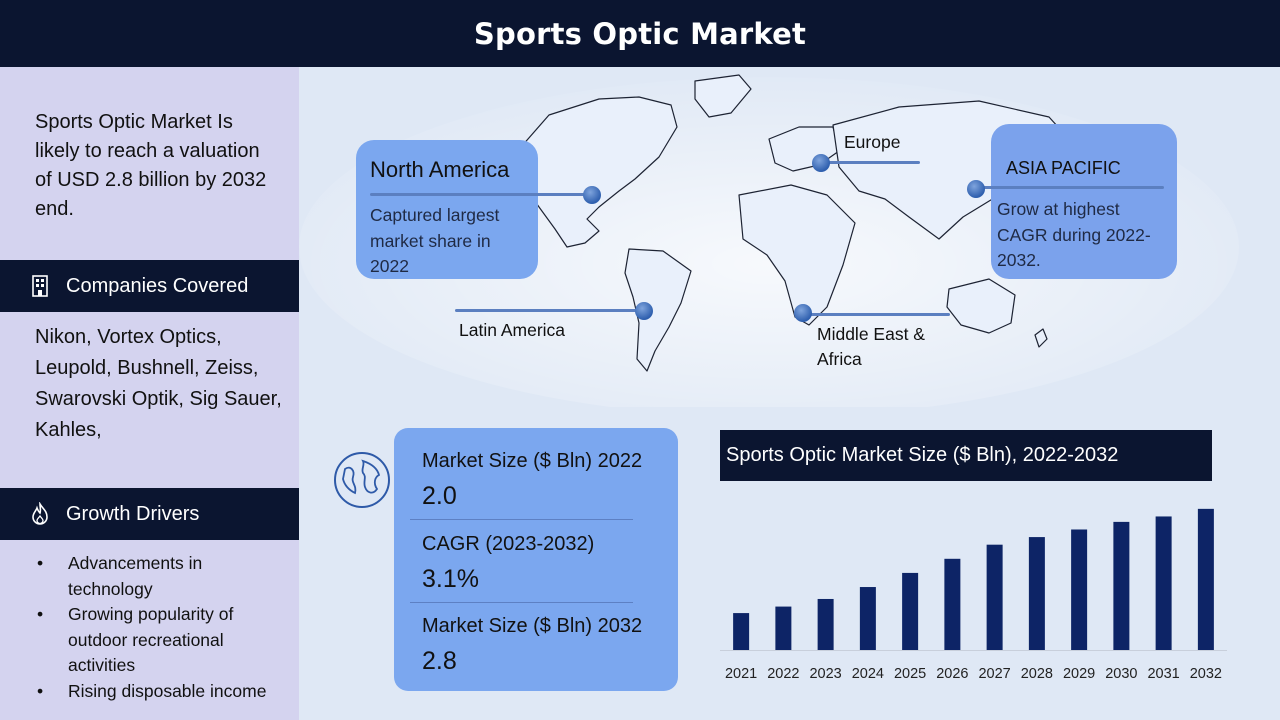 This screenshot has width=1280, height=720. What do you see at coordinates (803, 313) in the screenshot?
I see `mea-marker` at bounding box center [803, 313].